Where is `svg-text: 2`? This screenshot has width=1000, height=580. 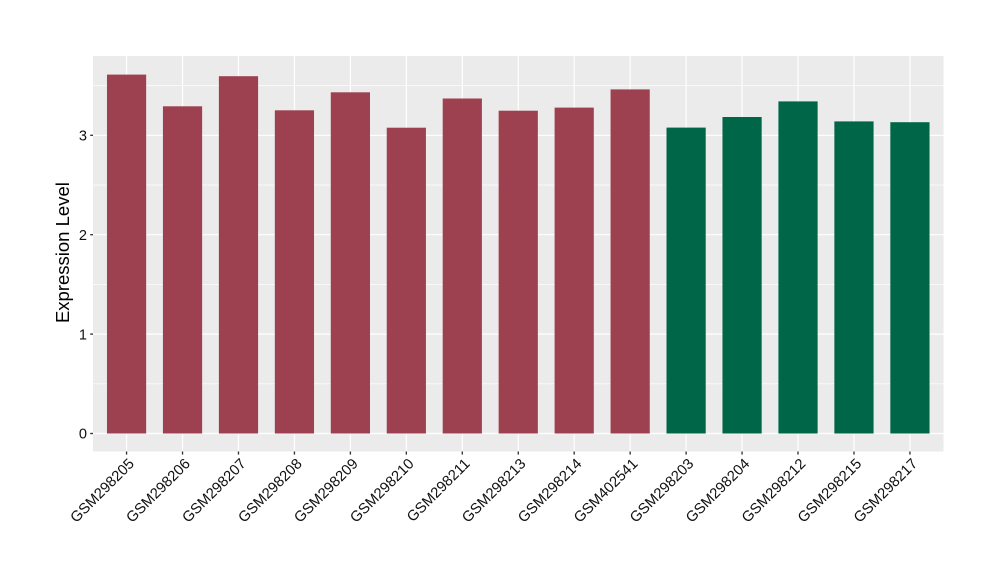
svg-text: 2 is located at coordinates (83, 236).